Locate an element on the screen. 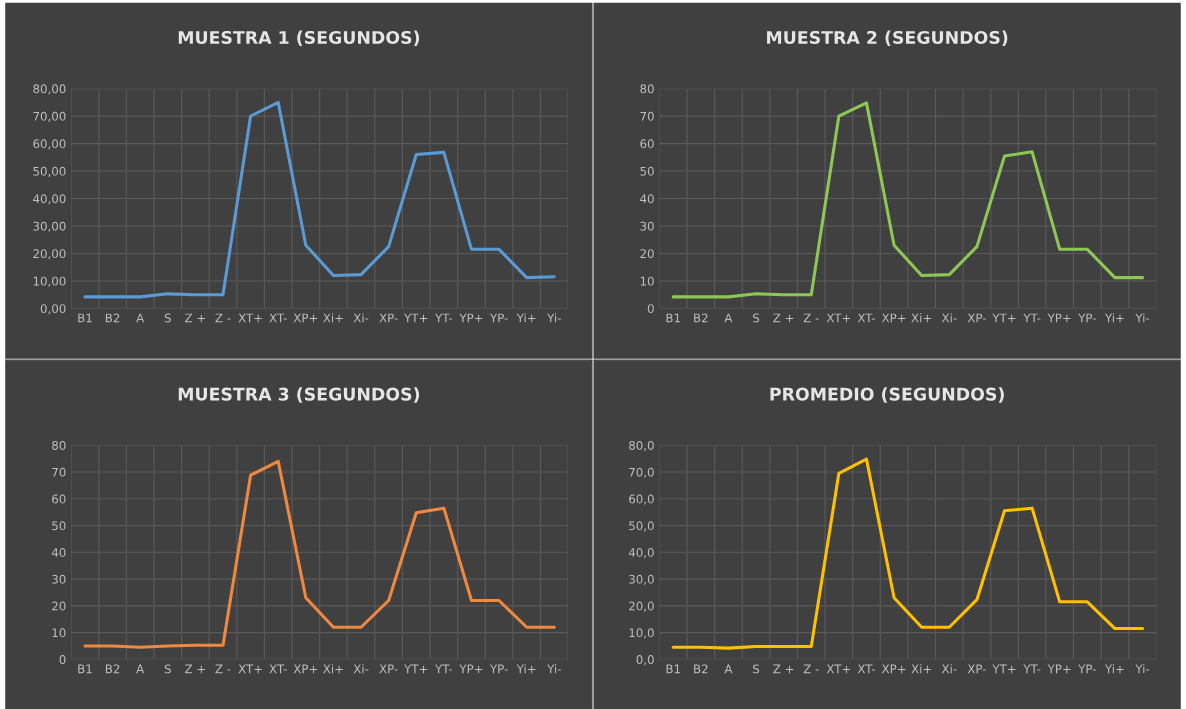 This screenshot has width=1186, height=709. y-tick-label: 30,0 is located at coordinates (641, 579).